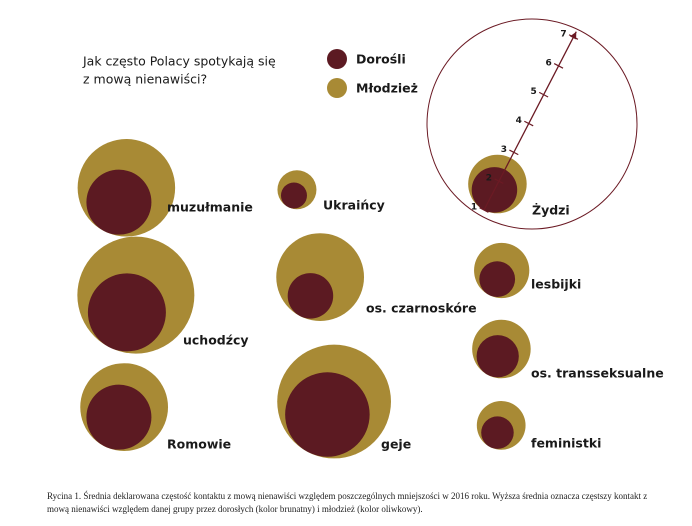 Image resolution: width=692 pixels, height=526 pixels. What do you see at coordinates (563, 35) in the screenshot?
I see `scale-tick-label: 7` at bounding box center [563, 35].